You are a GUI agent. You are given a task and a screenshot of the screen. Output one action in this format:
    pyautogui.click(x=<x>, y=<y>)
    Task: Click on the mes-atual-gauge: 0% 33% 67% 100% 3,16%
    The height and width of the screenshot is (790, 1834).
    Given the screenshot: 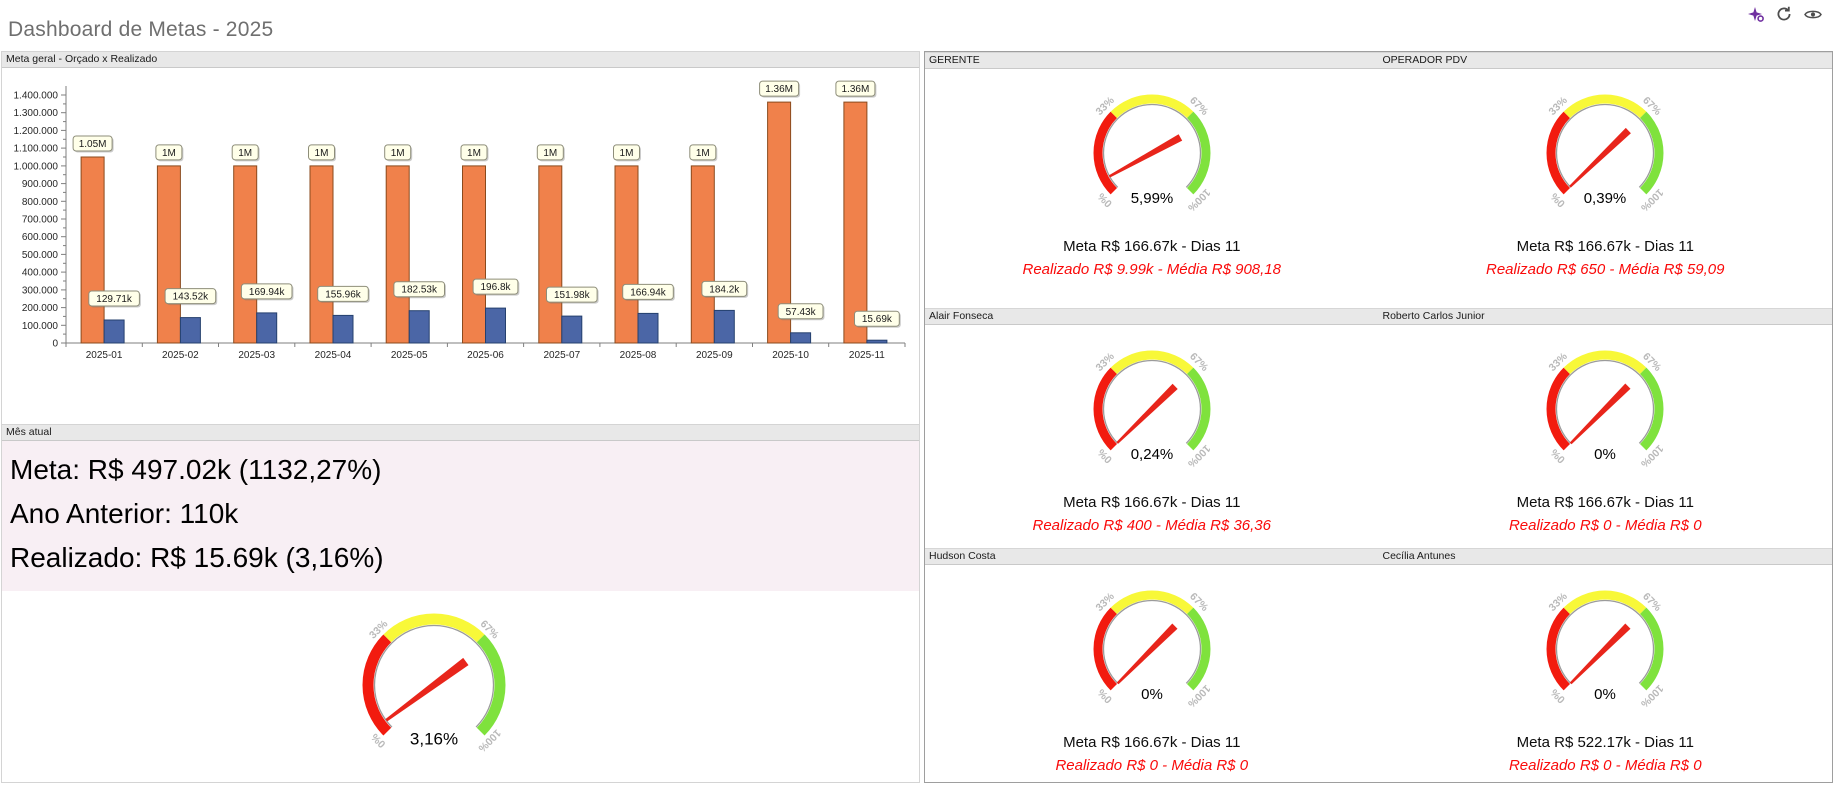 What is the action you would take?
    pyautogui.click(x=434, y=683)
    